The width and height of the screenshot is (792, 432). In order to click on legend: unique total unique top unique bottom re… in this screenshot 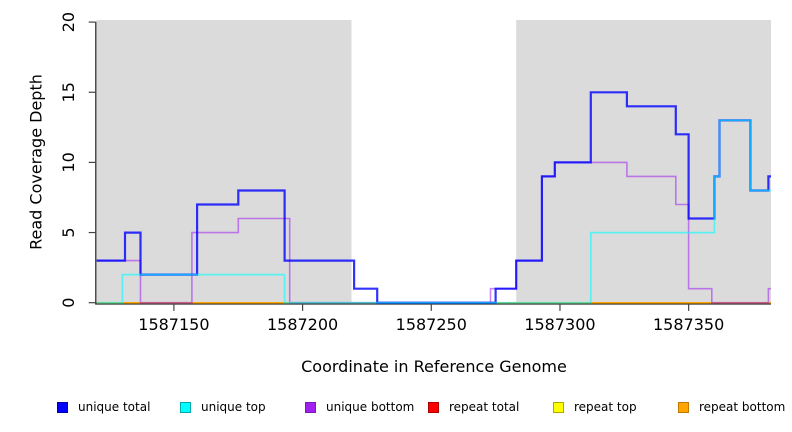, I will do `click(396, 408)`.